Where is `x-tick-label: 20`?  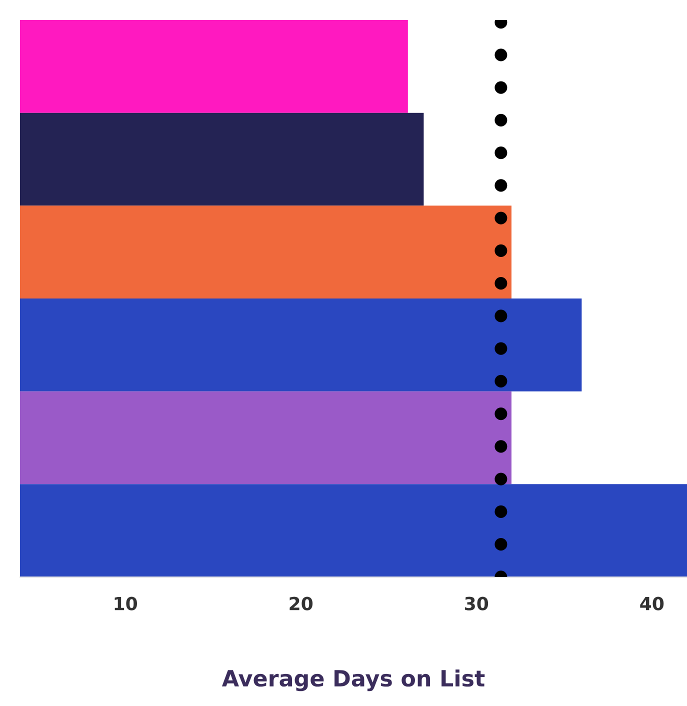 x-tick-label: 20 is located at coordinates (301, 603).